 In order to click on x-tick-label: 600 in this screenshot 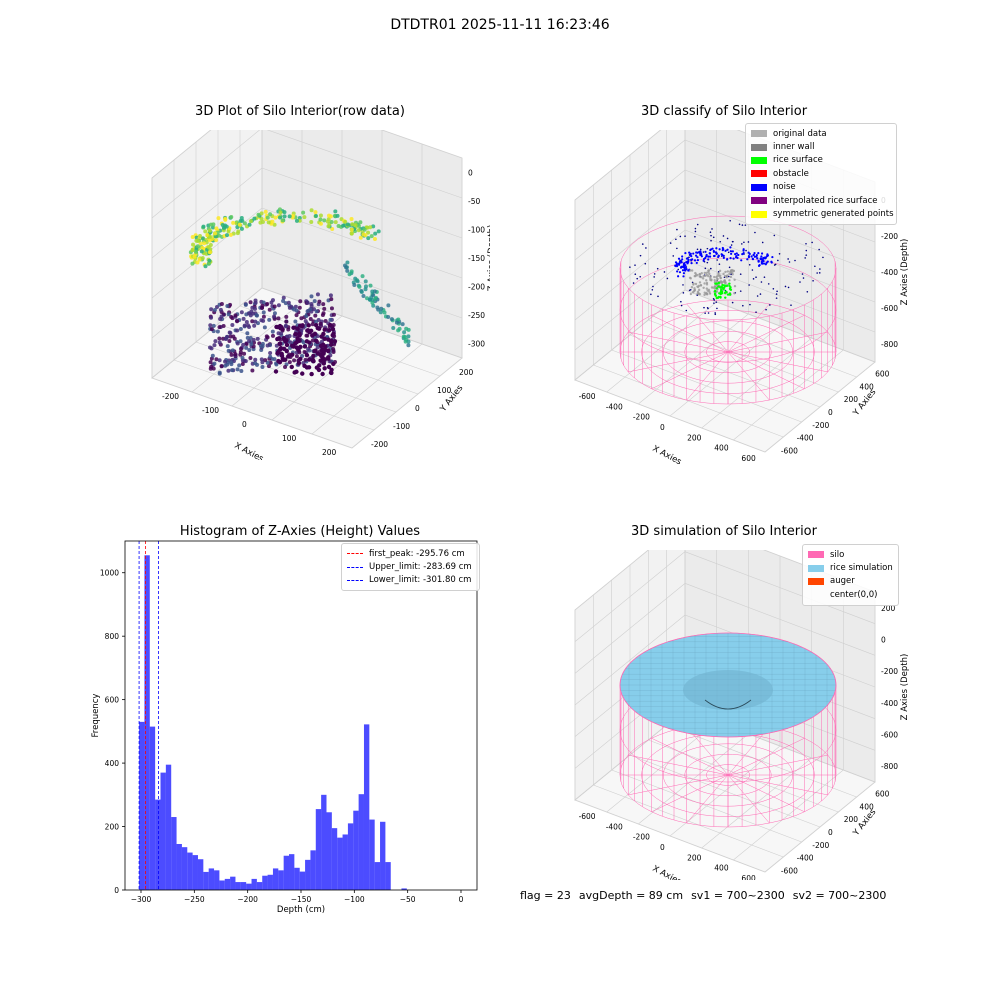, I will do `click(748, 458)`.